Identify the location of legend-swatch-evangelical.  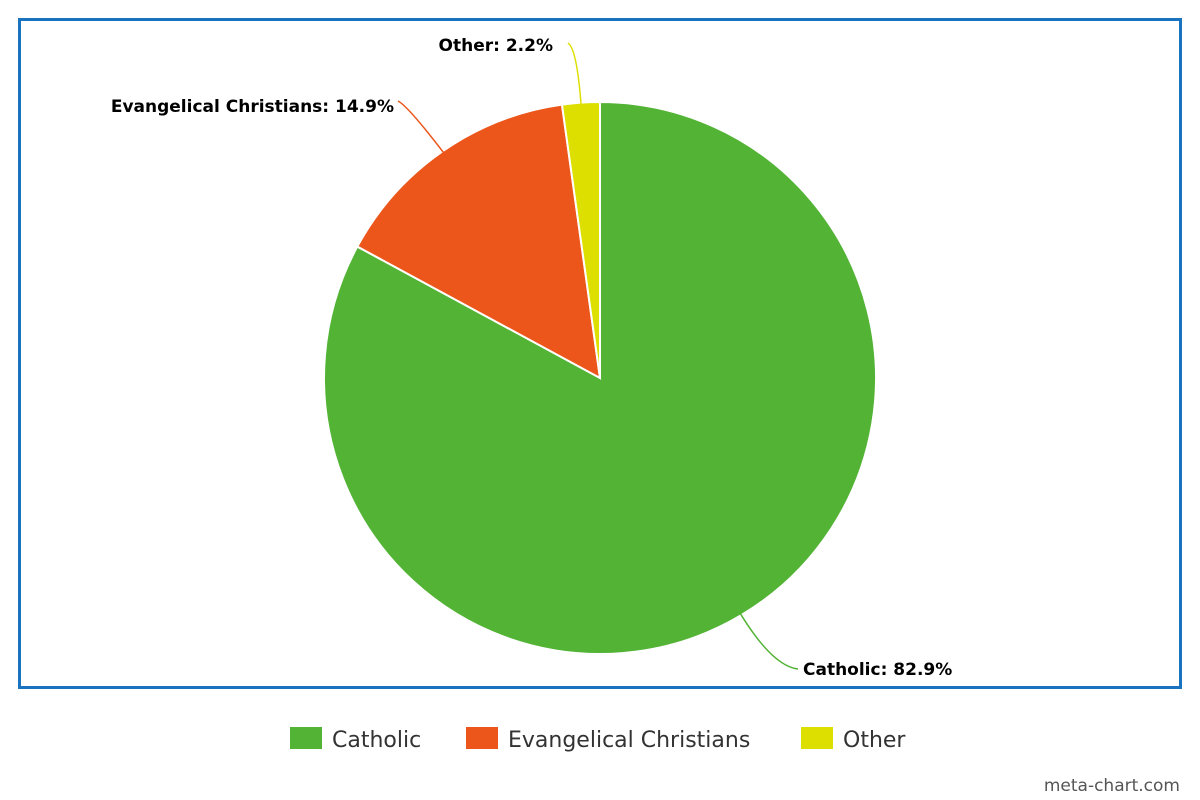
(482, 738).